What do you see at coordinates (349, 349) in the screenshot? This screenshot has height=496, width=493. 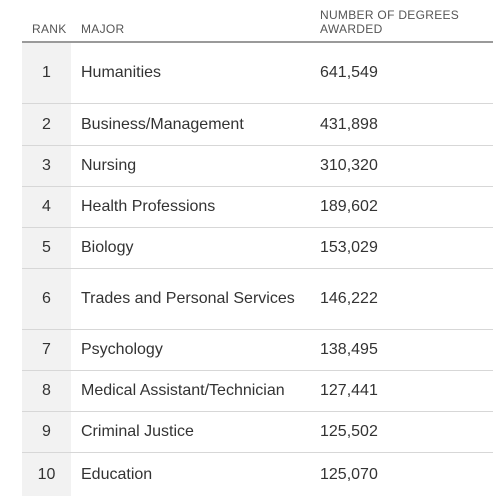 I see `degrees-cell: 138,495` at bounding box center [349, 349].